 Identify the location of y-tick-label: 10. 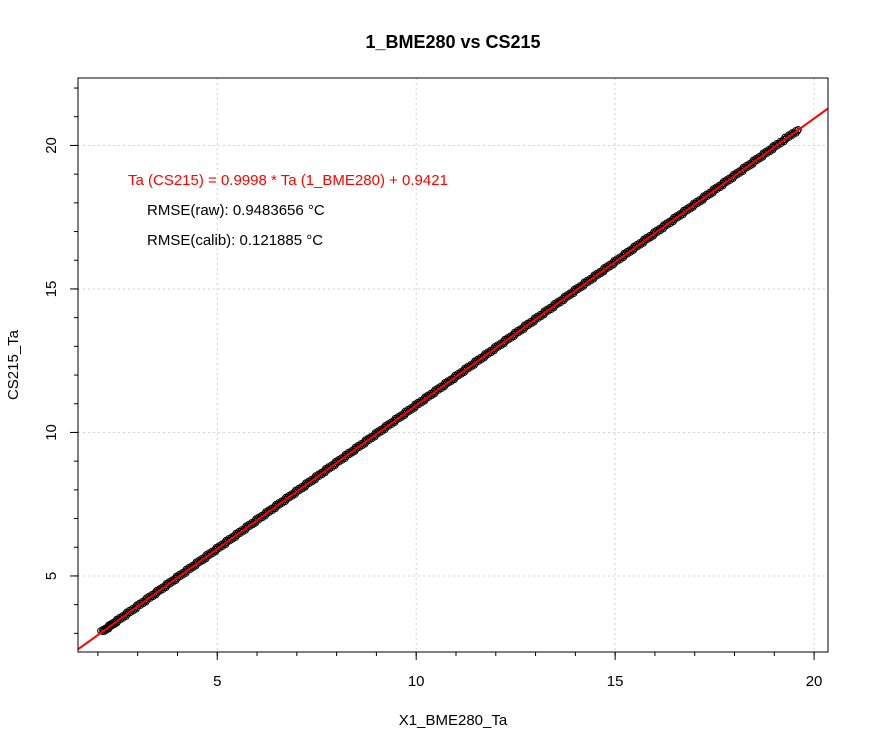
(51, 432).